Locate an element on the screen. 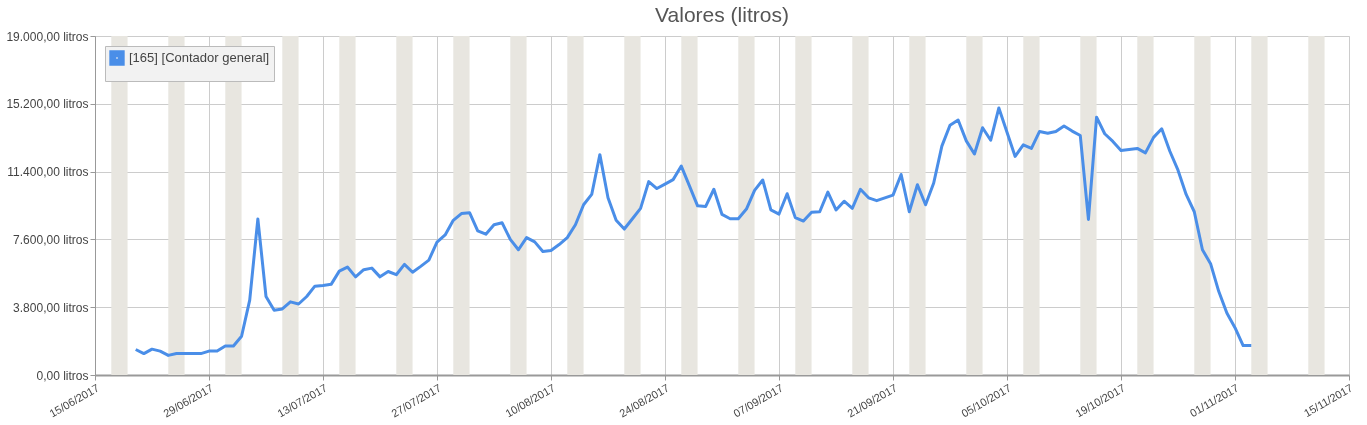 The width and height of the screenshot is (1367, 425). legend-label: [165] [Contador general] is located at coordinates (199, 57).